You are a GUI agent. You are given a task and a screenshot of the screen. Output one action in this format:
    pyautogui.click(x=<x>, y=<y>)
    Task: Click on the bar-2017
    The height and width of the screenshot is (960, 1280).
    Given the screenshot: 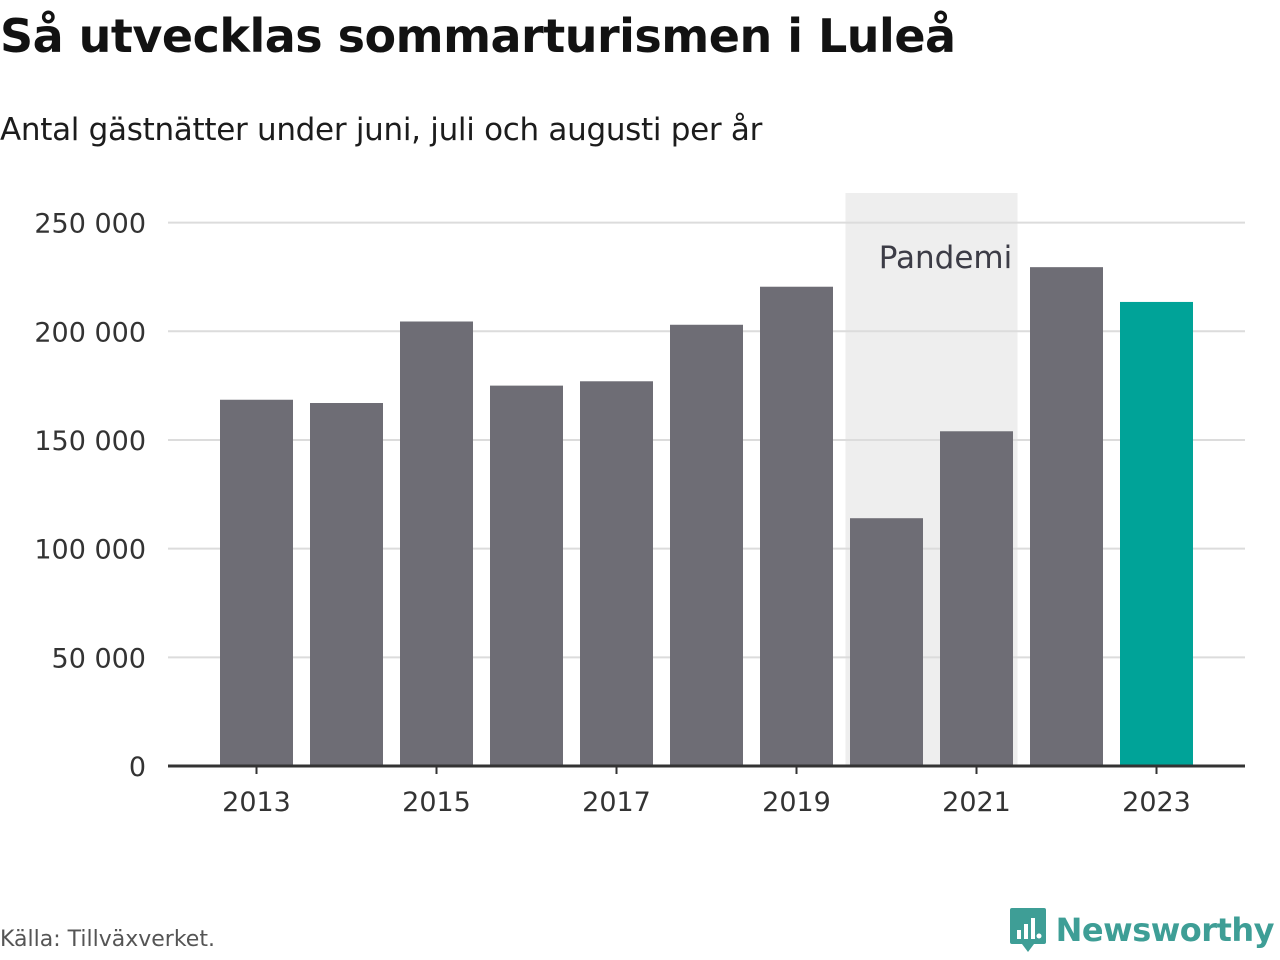 What is the action you would take?
    pyautogui.click(x=616, y=573)
    